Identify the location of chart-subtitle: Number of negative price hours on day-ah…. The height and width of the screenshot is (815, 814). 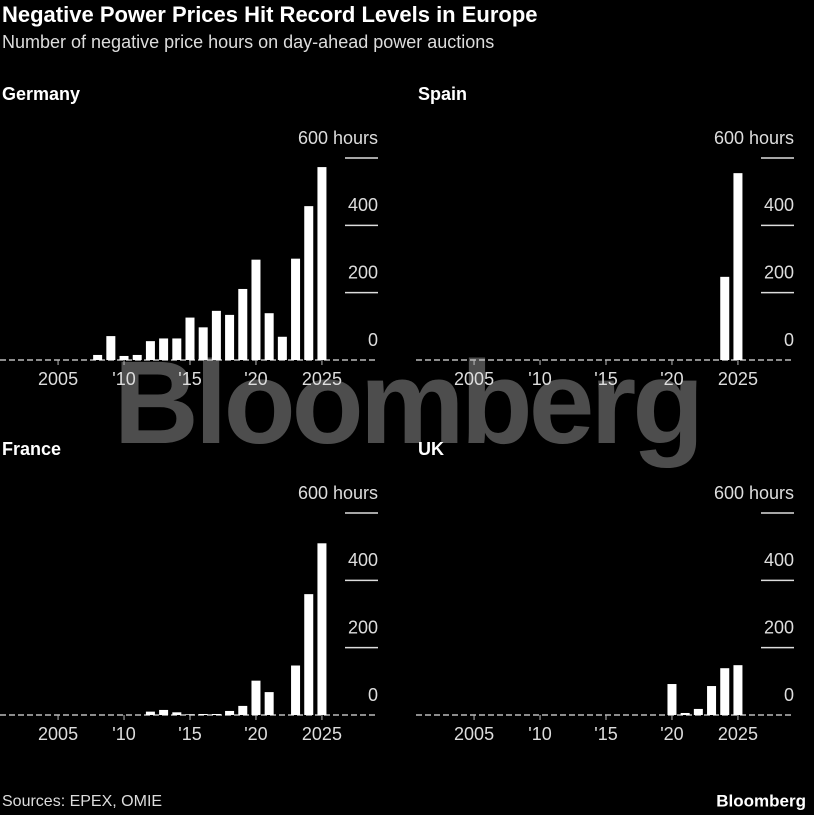
(248, 42).